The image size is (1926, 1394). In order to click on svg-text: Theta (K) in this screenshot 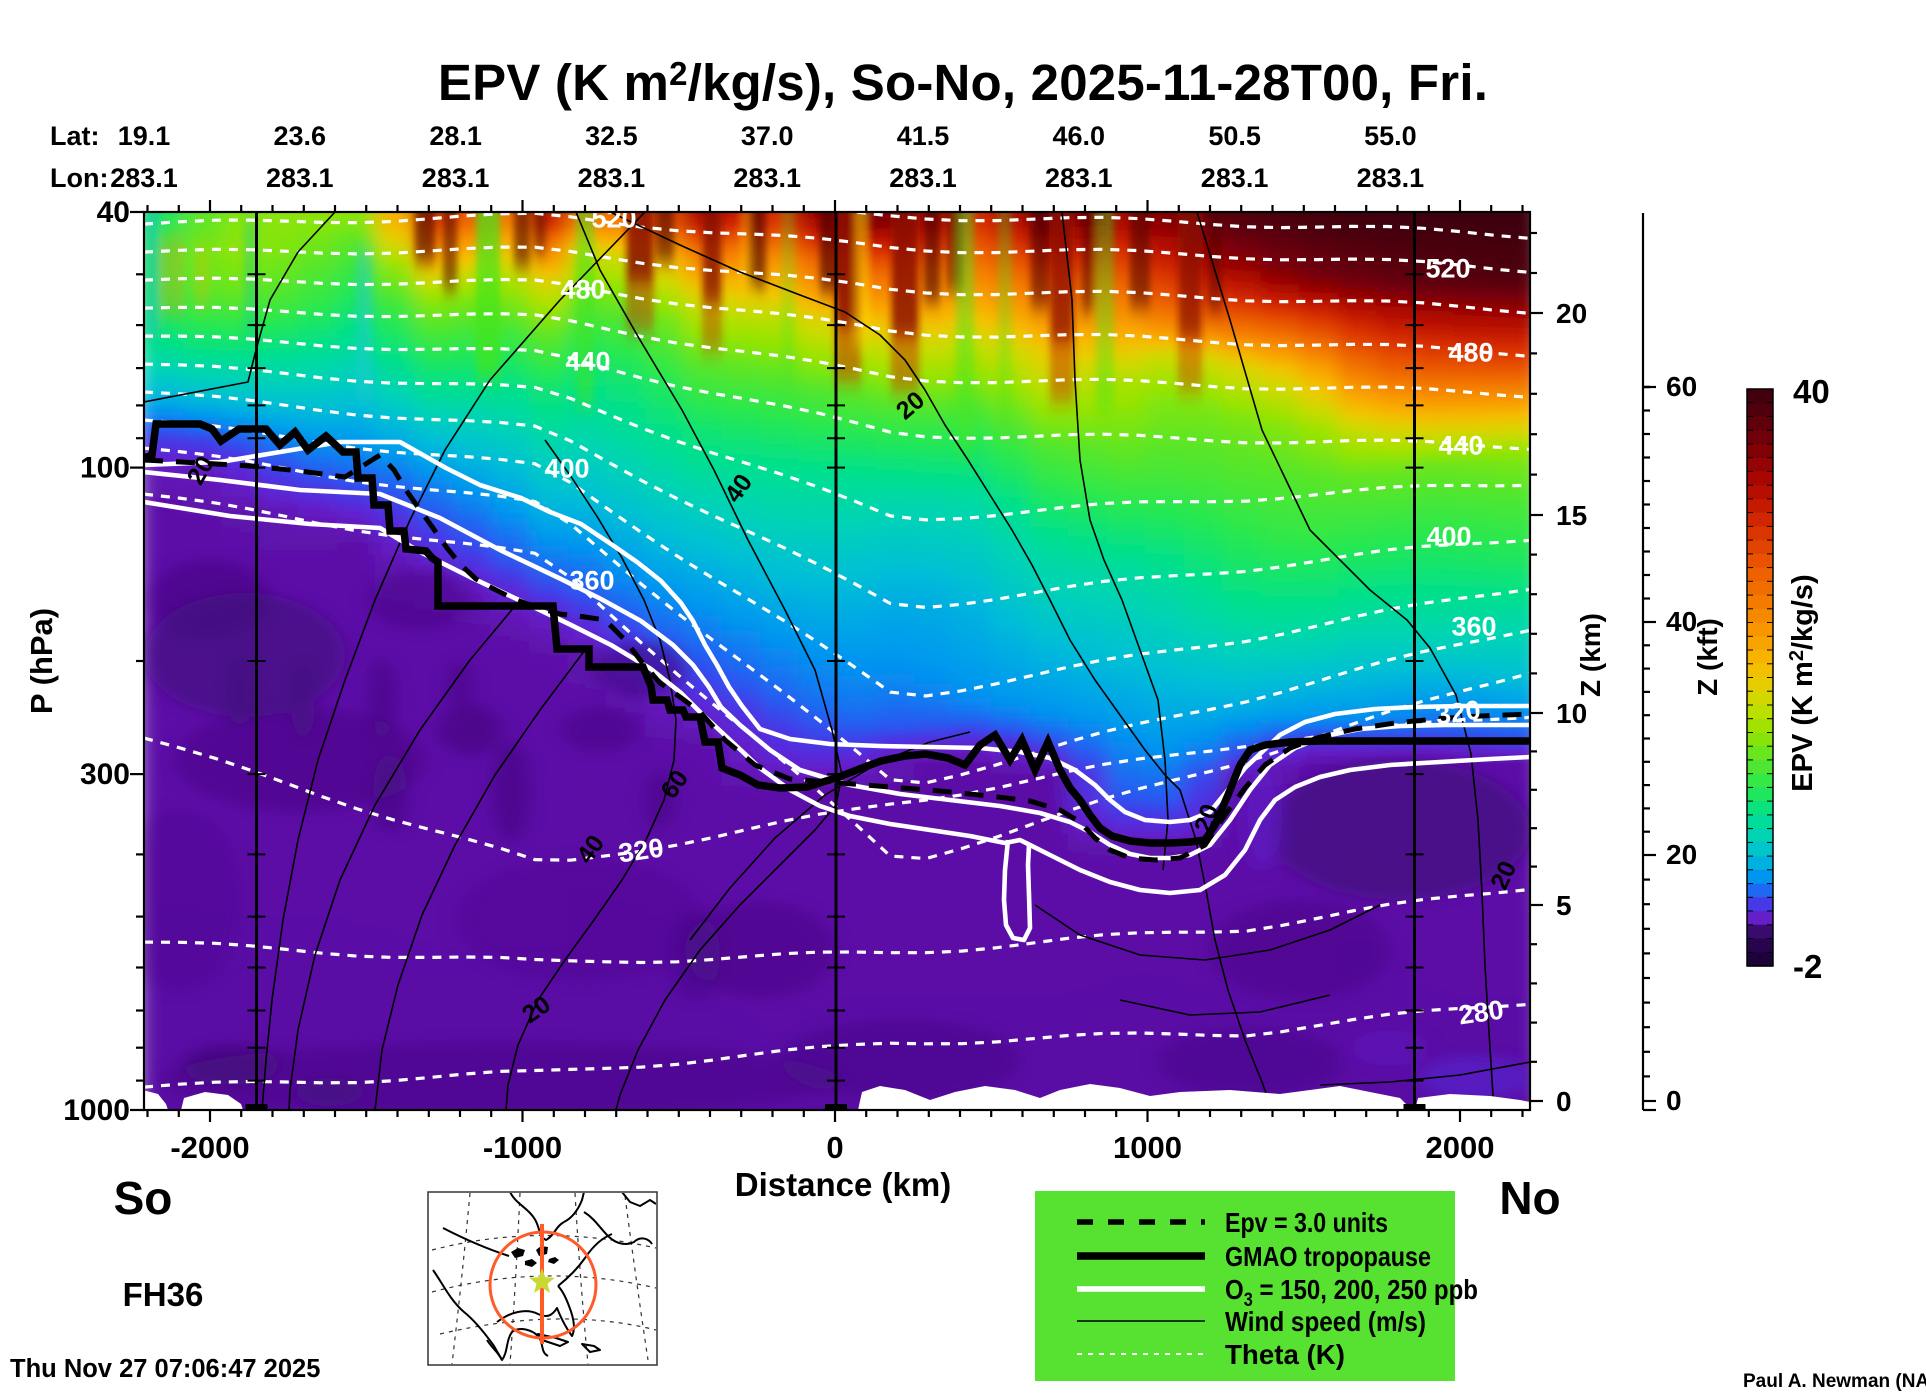, I will do `click(1285, 1354)`.